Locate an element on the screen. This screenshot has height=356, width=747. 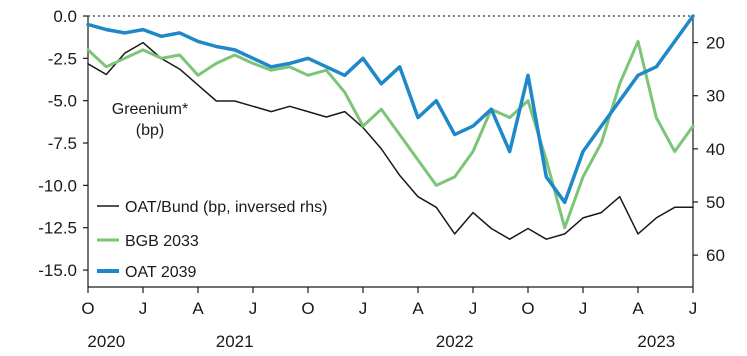
left-tick-label: -7.5 is located at coordinates (62, 143).